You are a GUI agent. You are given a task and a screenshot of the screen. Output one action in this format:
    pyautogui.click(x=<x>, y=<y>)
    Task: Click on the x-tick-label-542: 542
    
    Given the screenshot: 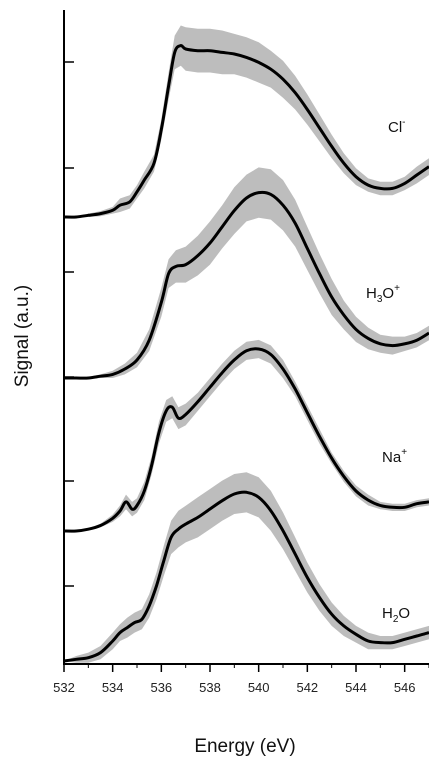 What is the action you would take?
    pyautogui.click(x=307, y=687)
    